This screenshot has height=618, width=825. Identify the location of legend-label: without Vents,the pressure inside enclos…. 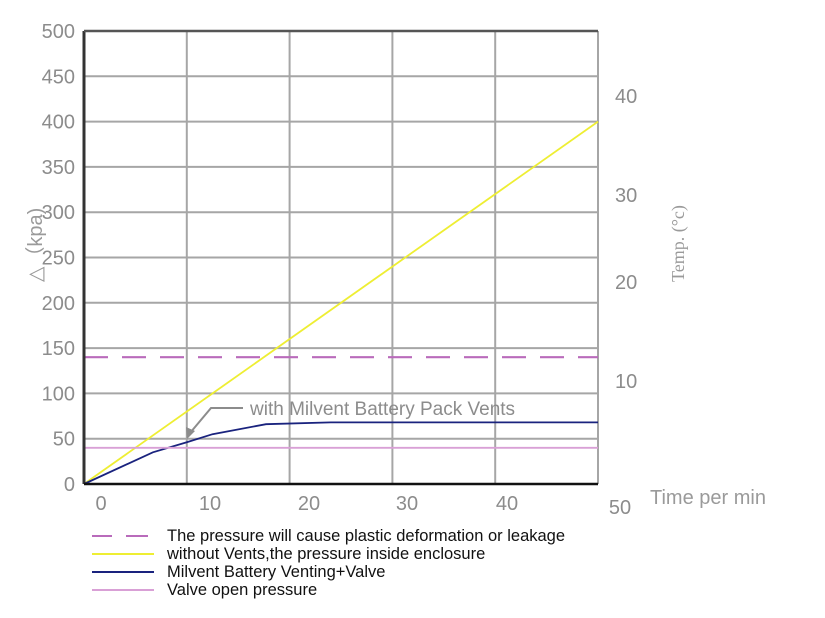
(326, 554).